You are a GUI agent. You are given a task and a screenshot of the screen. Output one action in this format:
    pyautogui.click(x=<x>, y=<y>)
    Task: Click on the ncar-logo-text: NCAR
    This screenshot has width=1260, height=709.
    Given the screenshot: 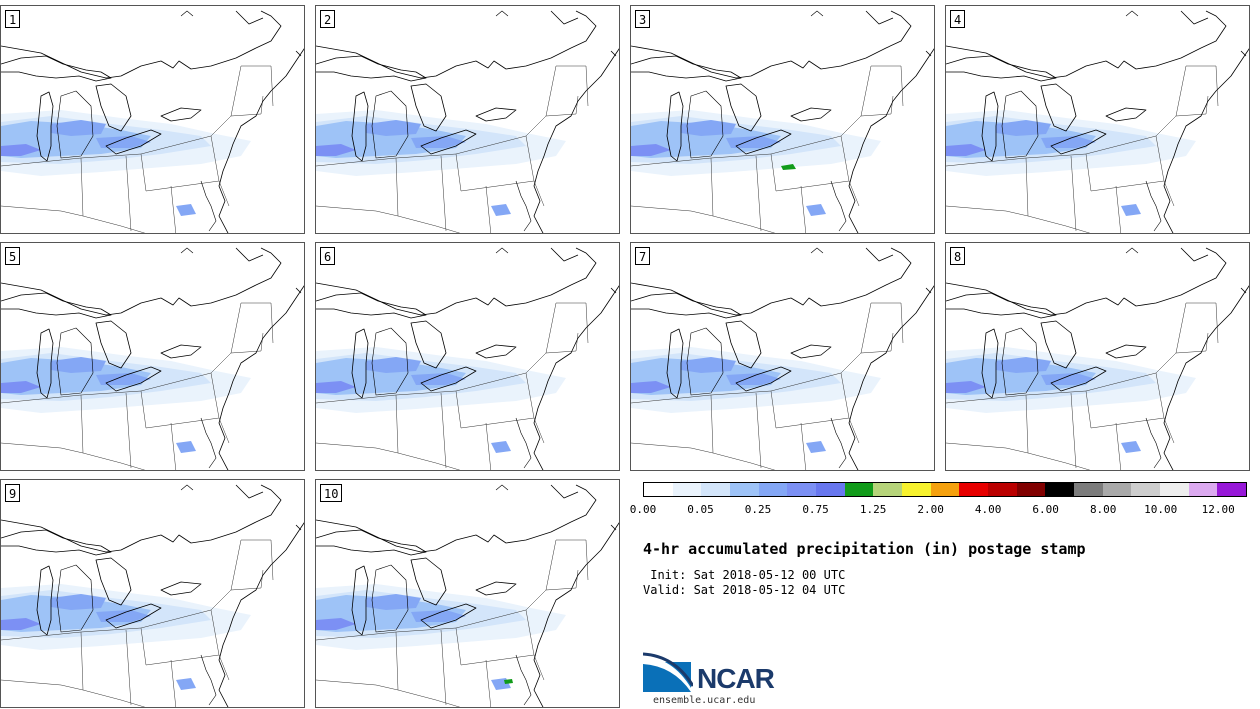 What is the action you would take?
    pyautogui.click(x=736, y=678)
    